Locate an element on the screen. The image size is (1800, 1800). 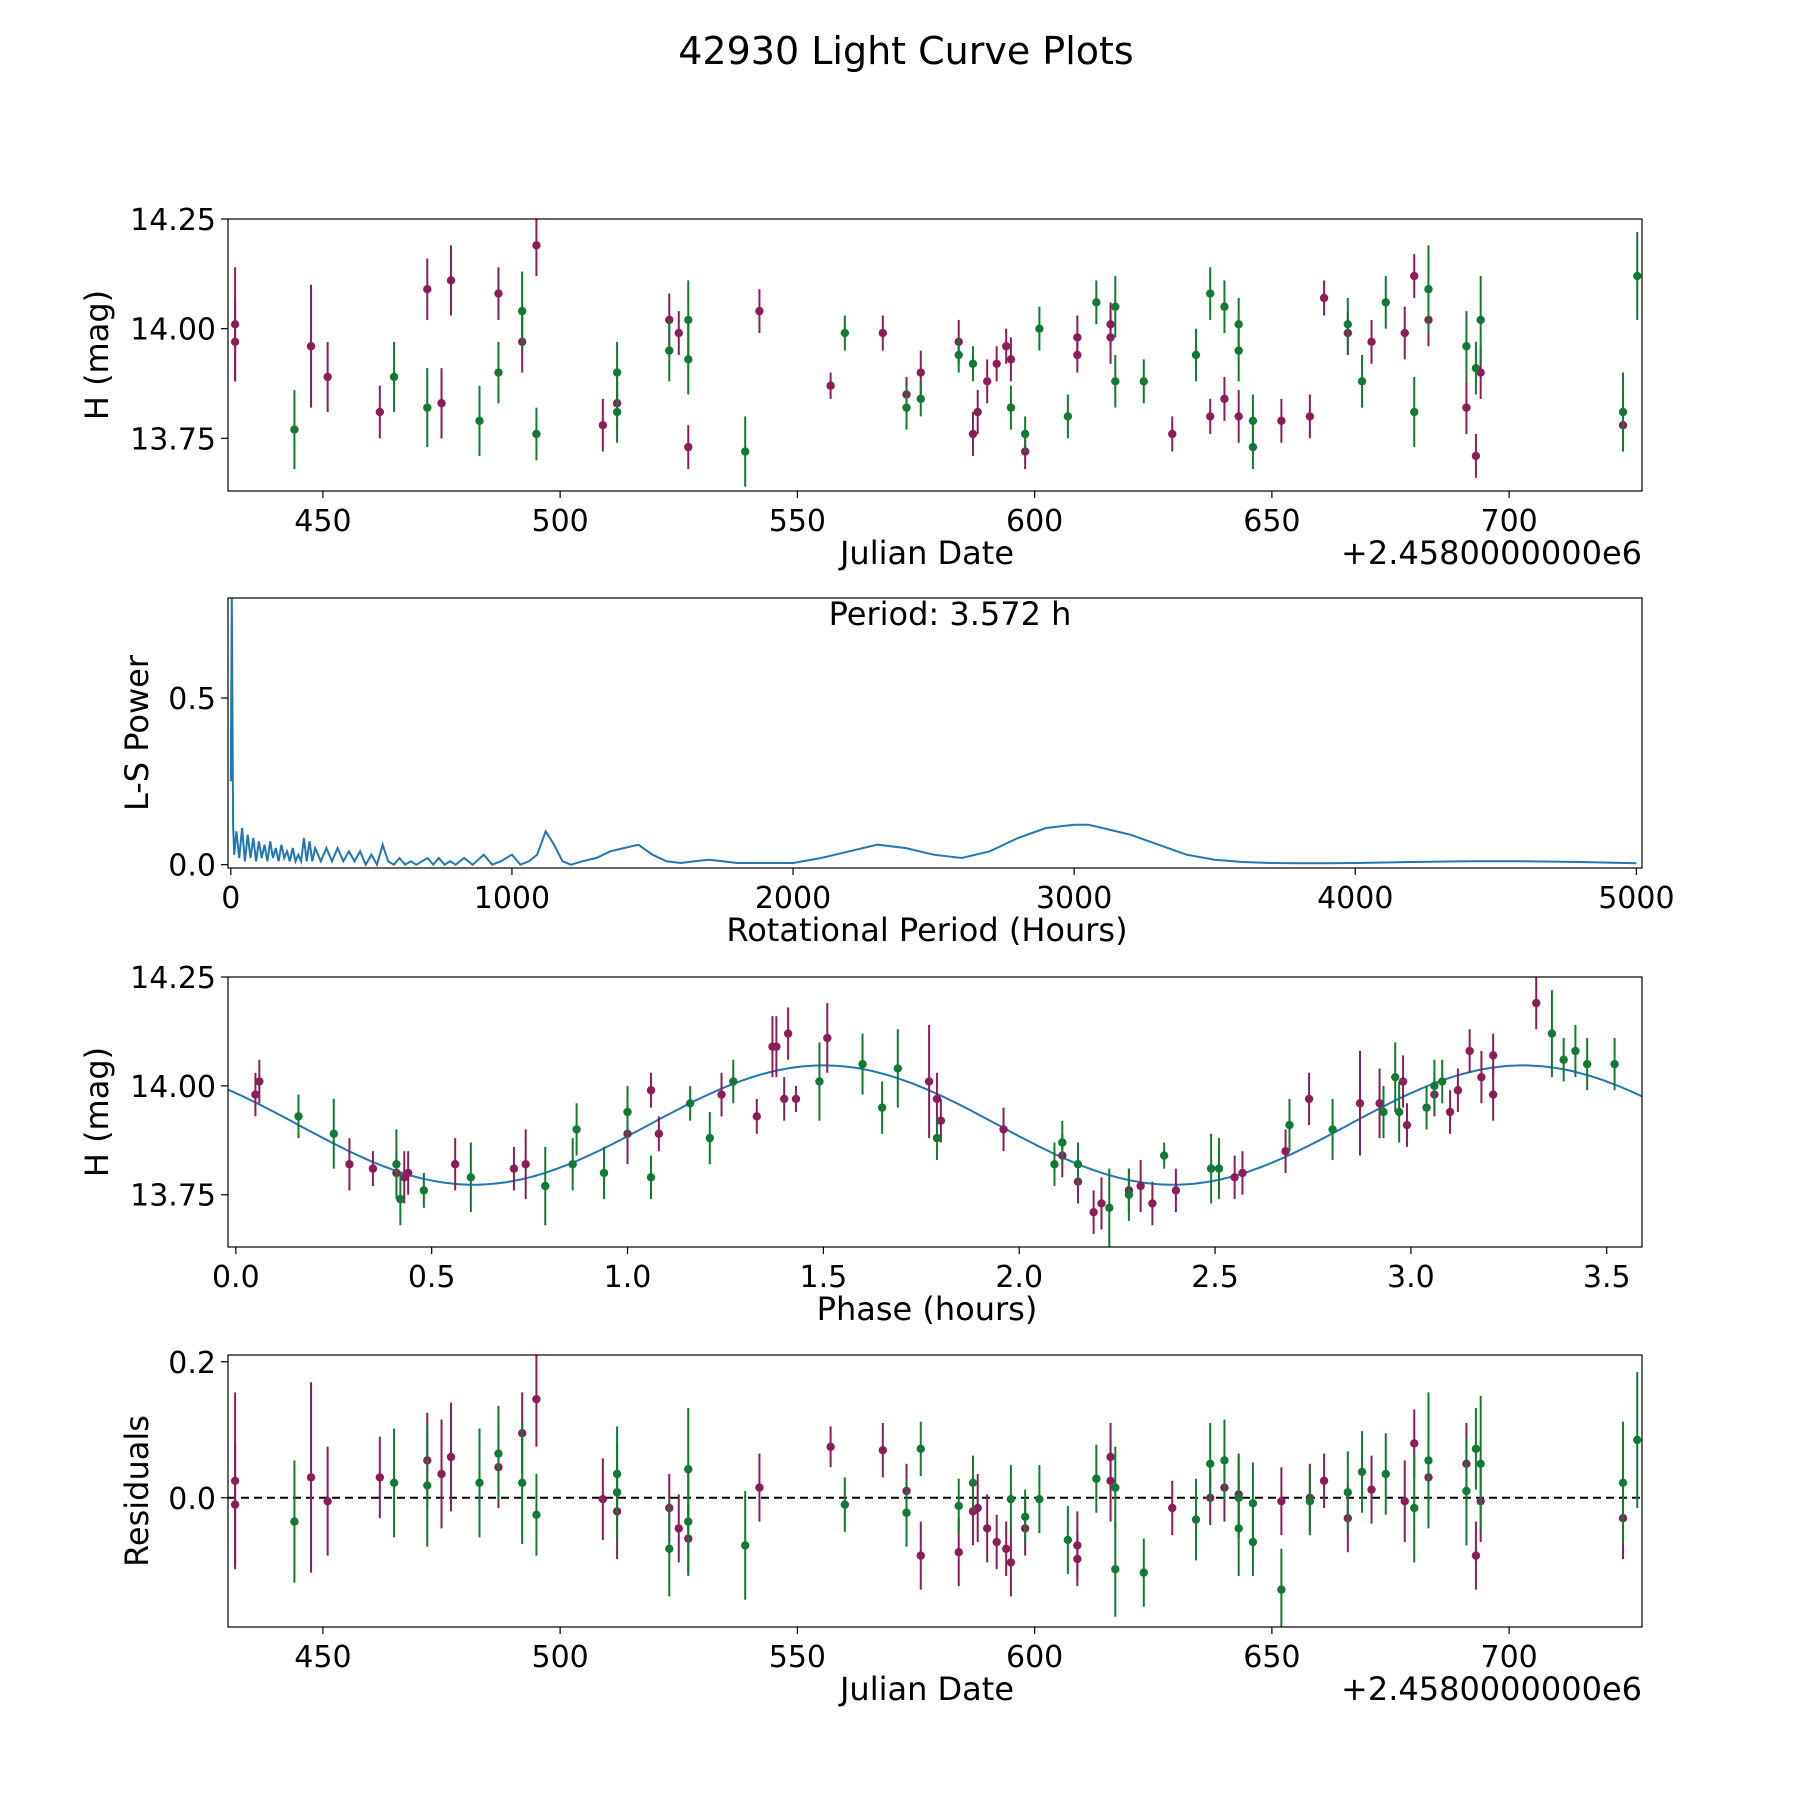
x-tick-label: 1.5 is located at coordinates (824, 1277).